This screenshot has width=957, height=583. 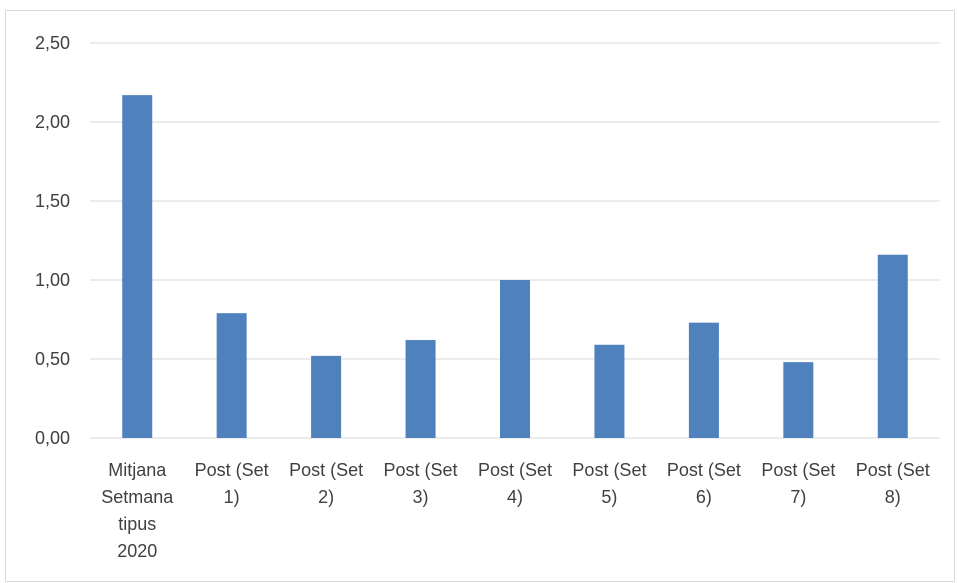 I want to click on y-tick-label: 2,50, so click(x=52, y=43).